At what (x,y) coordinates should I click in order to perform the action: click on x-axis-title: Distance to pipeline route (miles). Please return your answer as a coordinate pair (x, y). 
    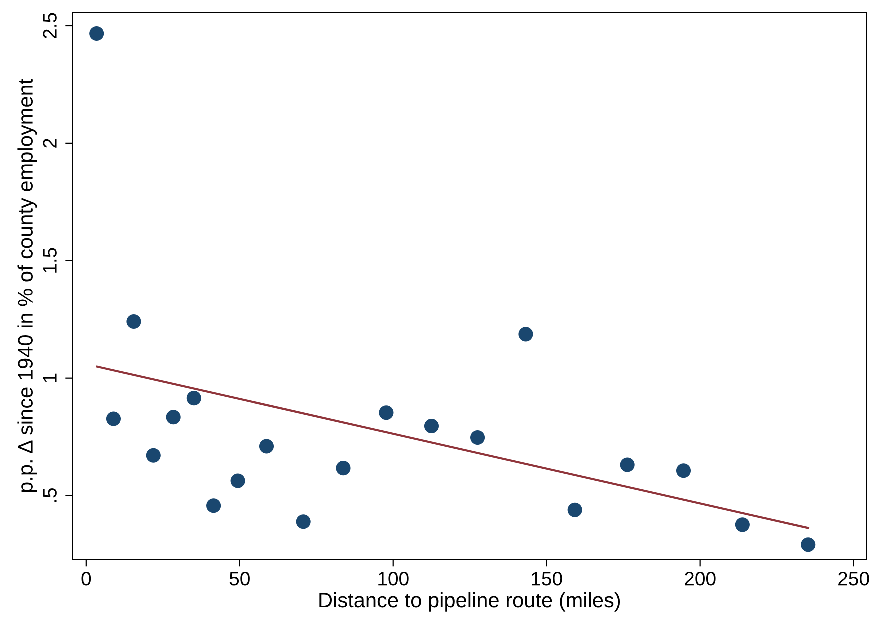
    Looking at the image, I should click on (470, 602).